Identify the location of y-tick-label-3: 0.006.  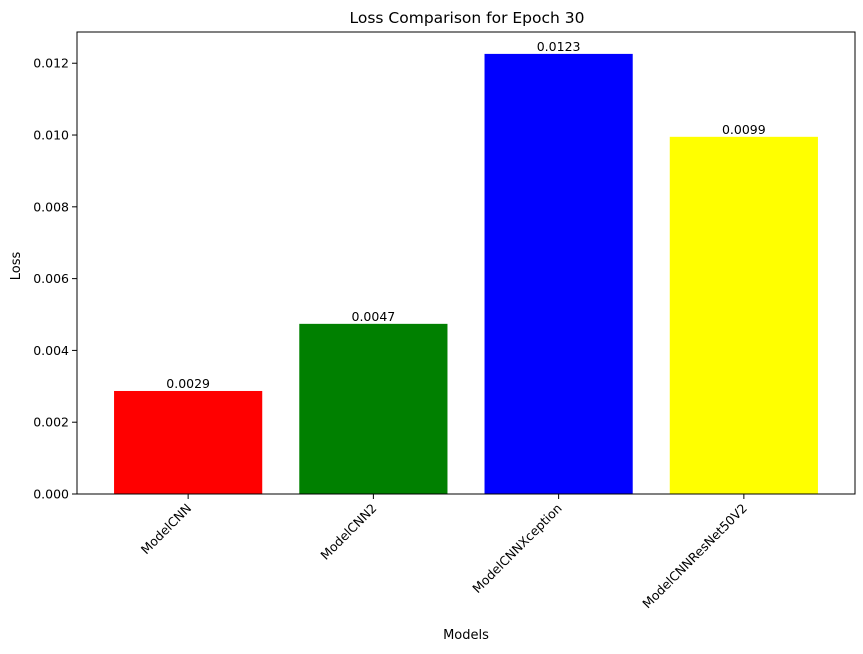
(51, 278).